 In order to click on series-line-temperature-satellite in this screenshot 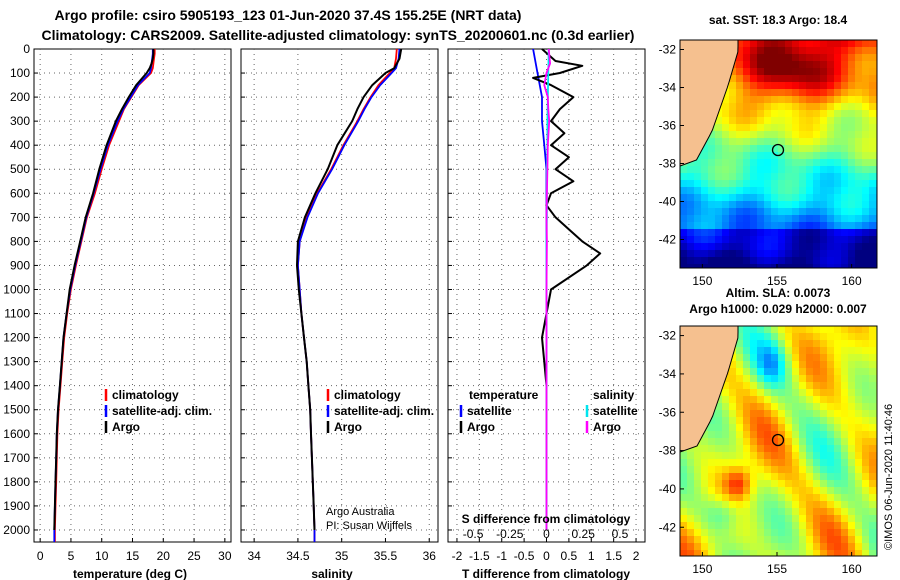, I will do `click(540, 289)`.